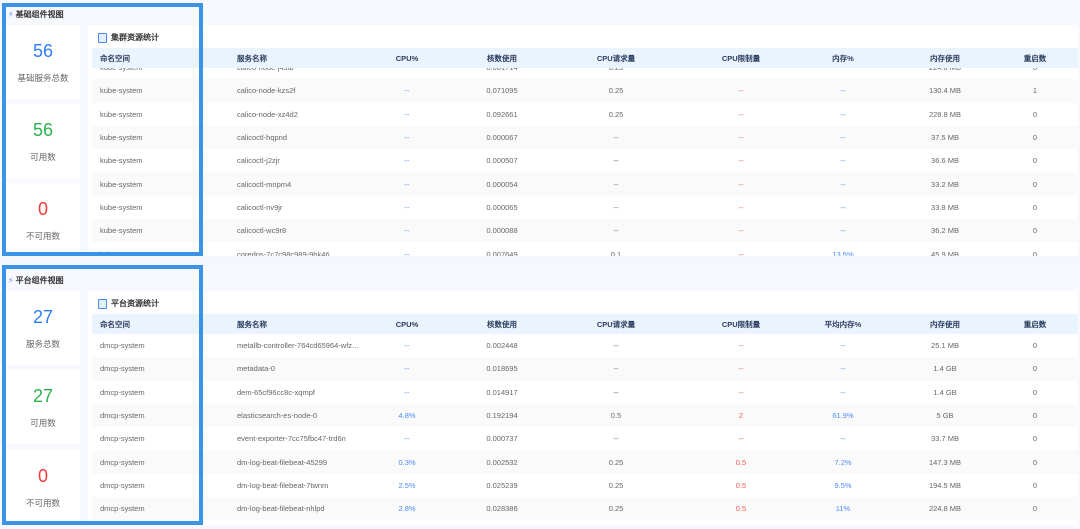  What do you see at coordinates (281, 509) in the screenshot?
I see `service-name-cell: dm-log-beat-filebeat-nhlpd` at bounding box center [281, 509].